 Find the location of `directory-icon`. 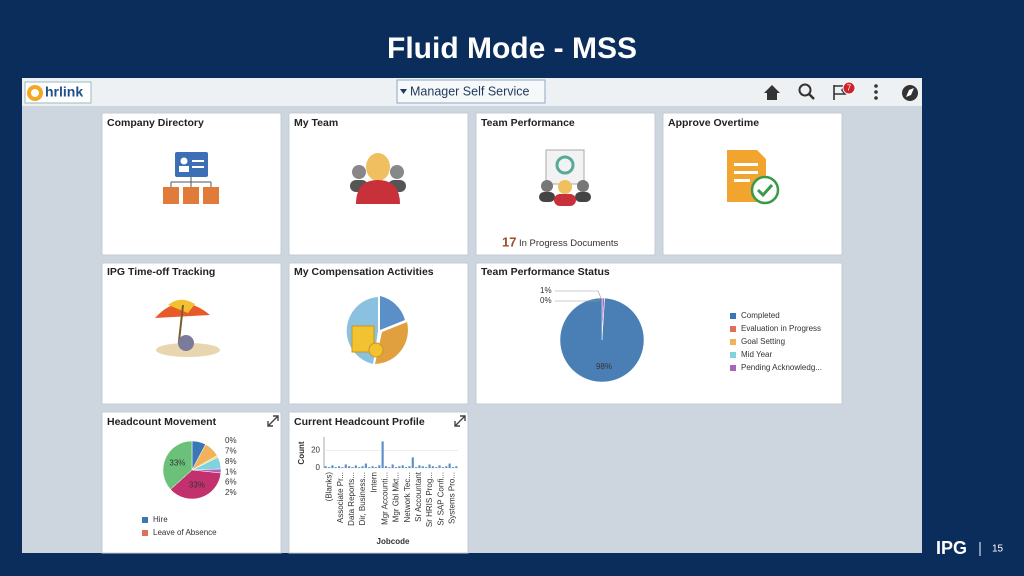

directory-icon is located at coordinates (191, 178).